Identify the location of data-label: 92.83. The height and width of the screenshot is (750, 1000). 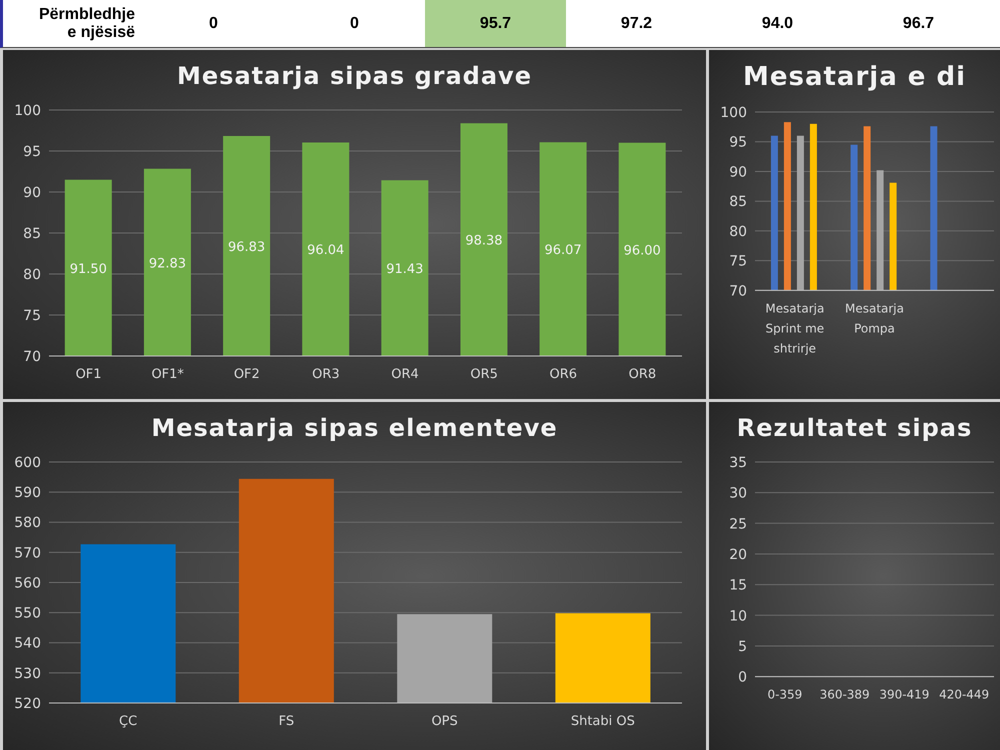
(167, 264).